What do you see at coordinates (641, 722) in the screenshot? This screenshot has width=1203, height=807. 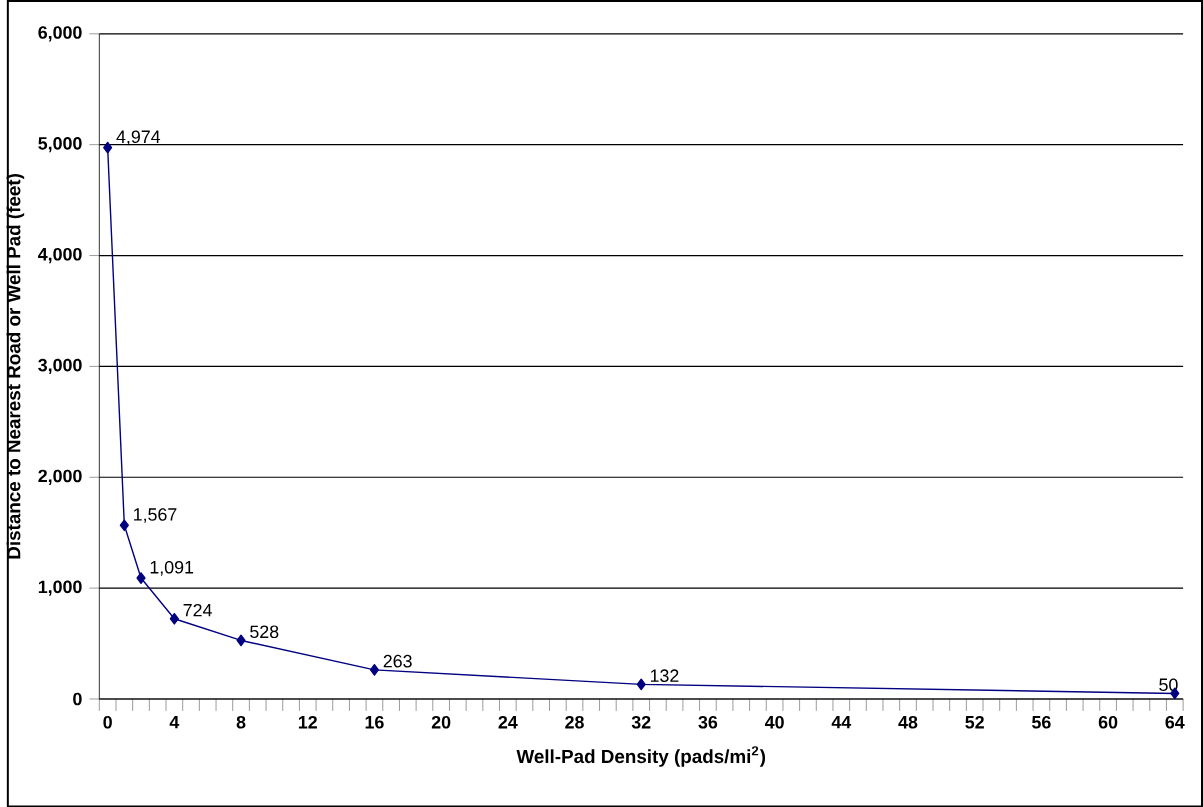 I see `x-tick-label: 32` at bounding box center [641, 722].